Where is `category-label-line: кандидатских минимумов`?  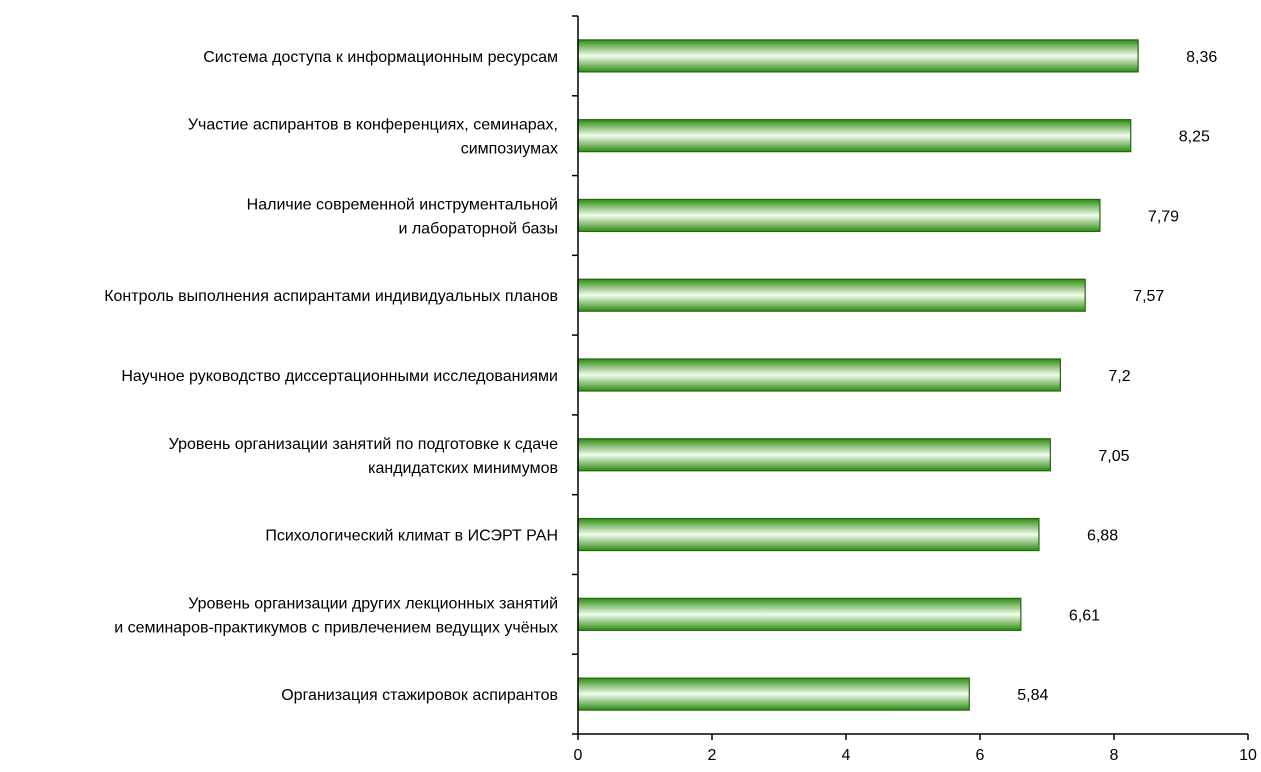
category-label-line: кандидатских минимумов is located at coordinates (463, 468).